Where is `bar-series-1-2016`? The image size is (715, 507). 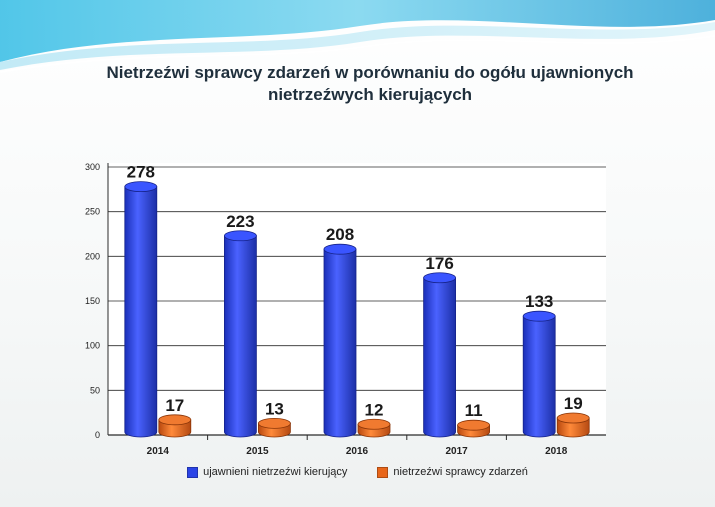 bar-series-1-2016 is located at coordinates (340, 340).